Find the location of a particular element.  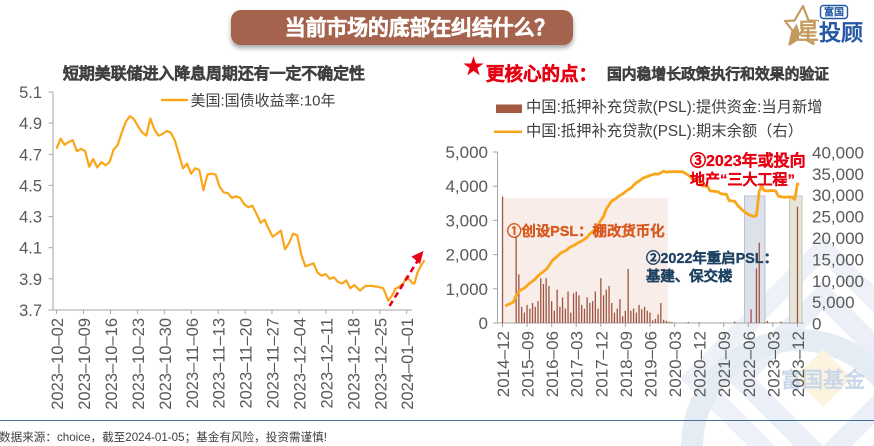

svg-text: ③2023年或投向 is located at coordinates (748, 160).